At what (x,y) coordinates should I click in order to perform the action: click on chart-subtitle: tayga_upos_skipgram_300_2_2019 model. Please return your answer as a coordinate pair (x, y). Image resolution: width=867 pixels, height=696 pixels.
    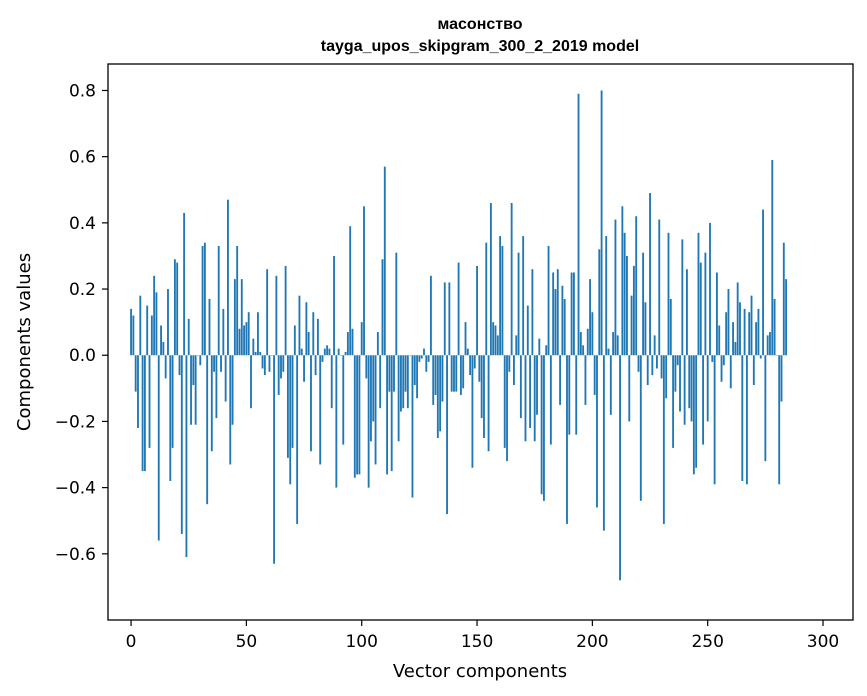
    Looking at the image, I should click on (480, 46).